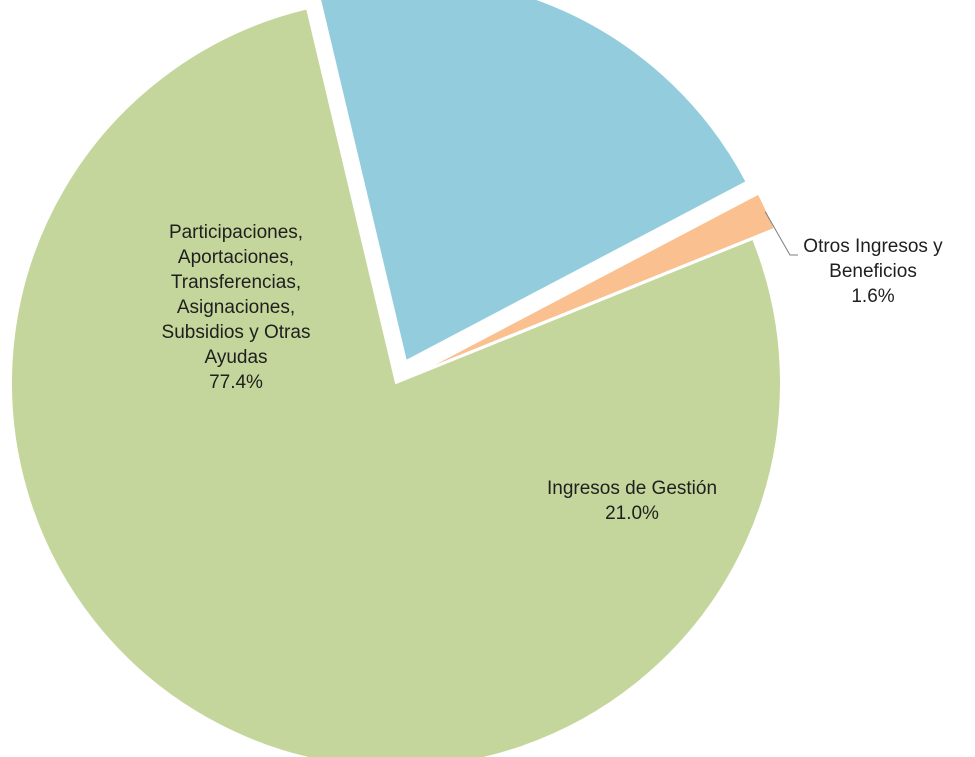  What do you see at coordinates (235, 357) in the screenshot?
I see `slice-category-label-line: Ayudas` at bounding box center [235, 357].